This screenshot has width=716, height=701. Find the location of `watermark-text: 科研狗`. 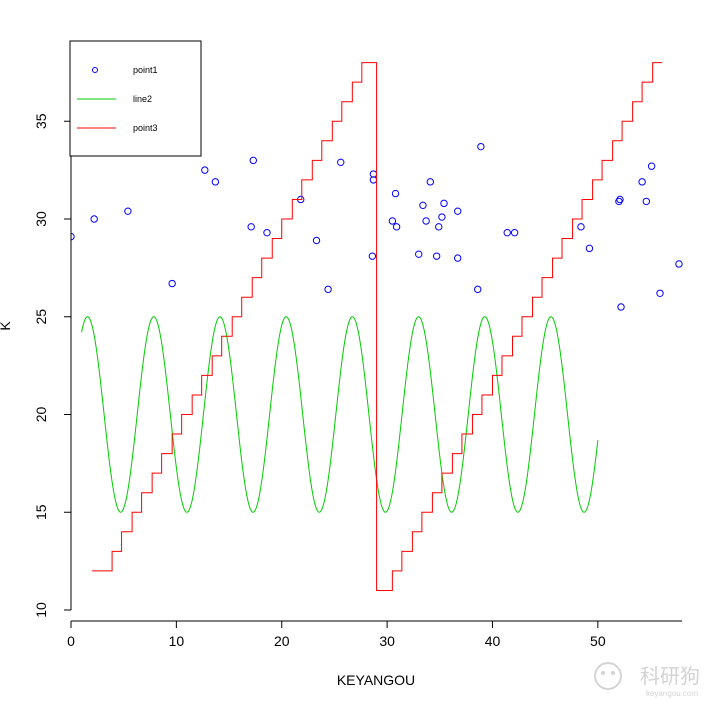

watermark-text: 科研狗 is located at coordinates (670, 676).